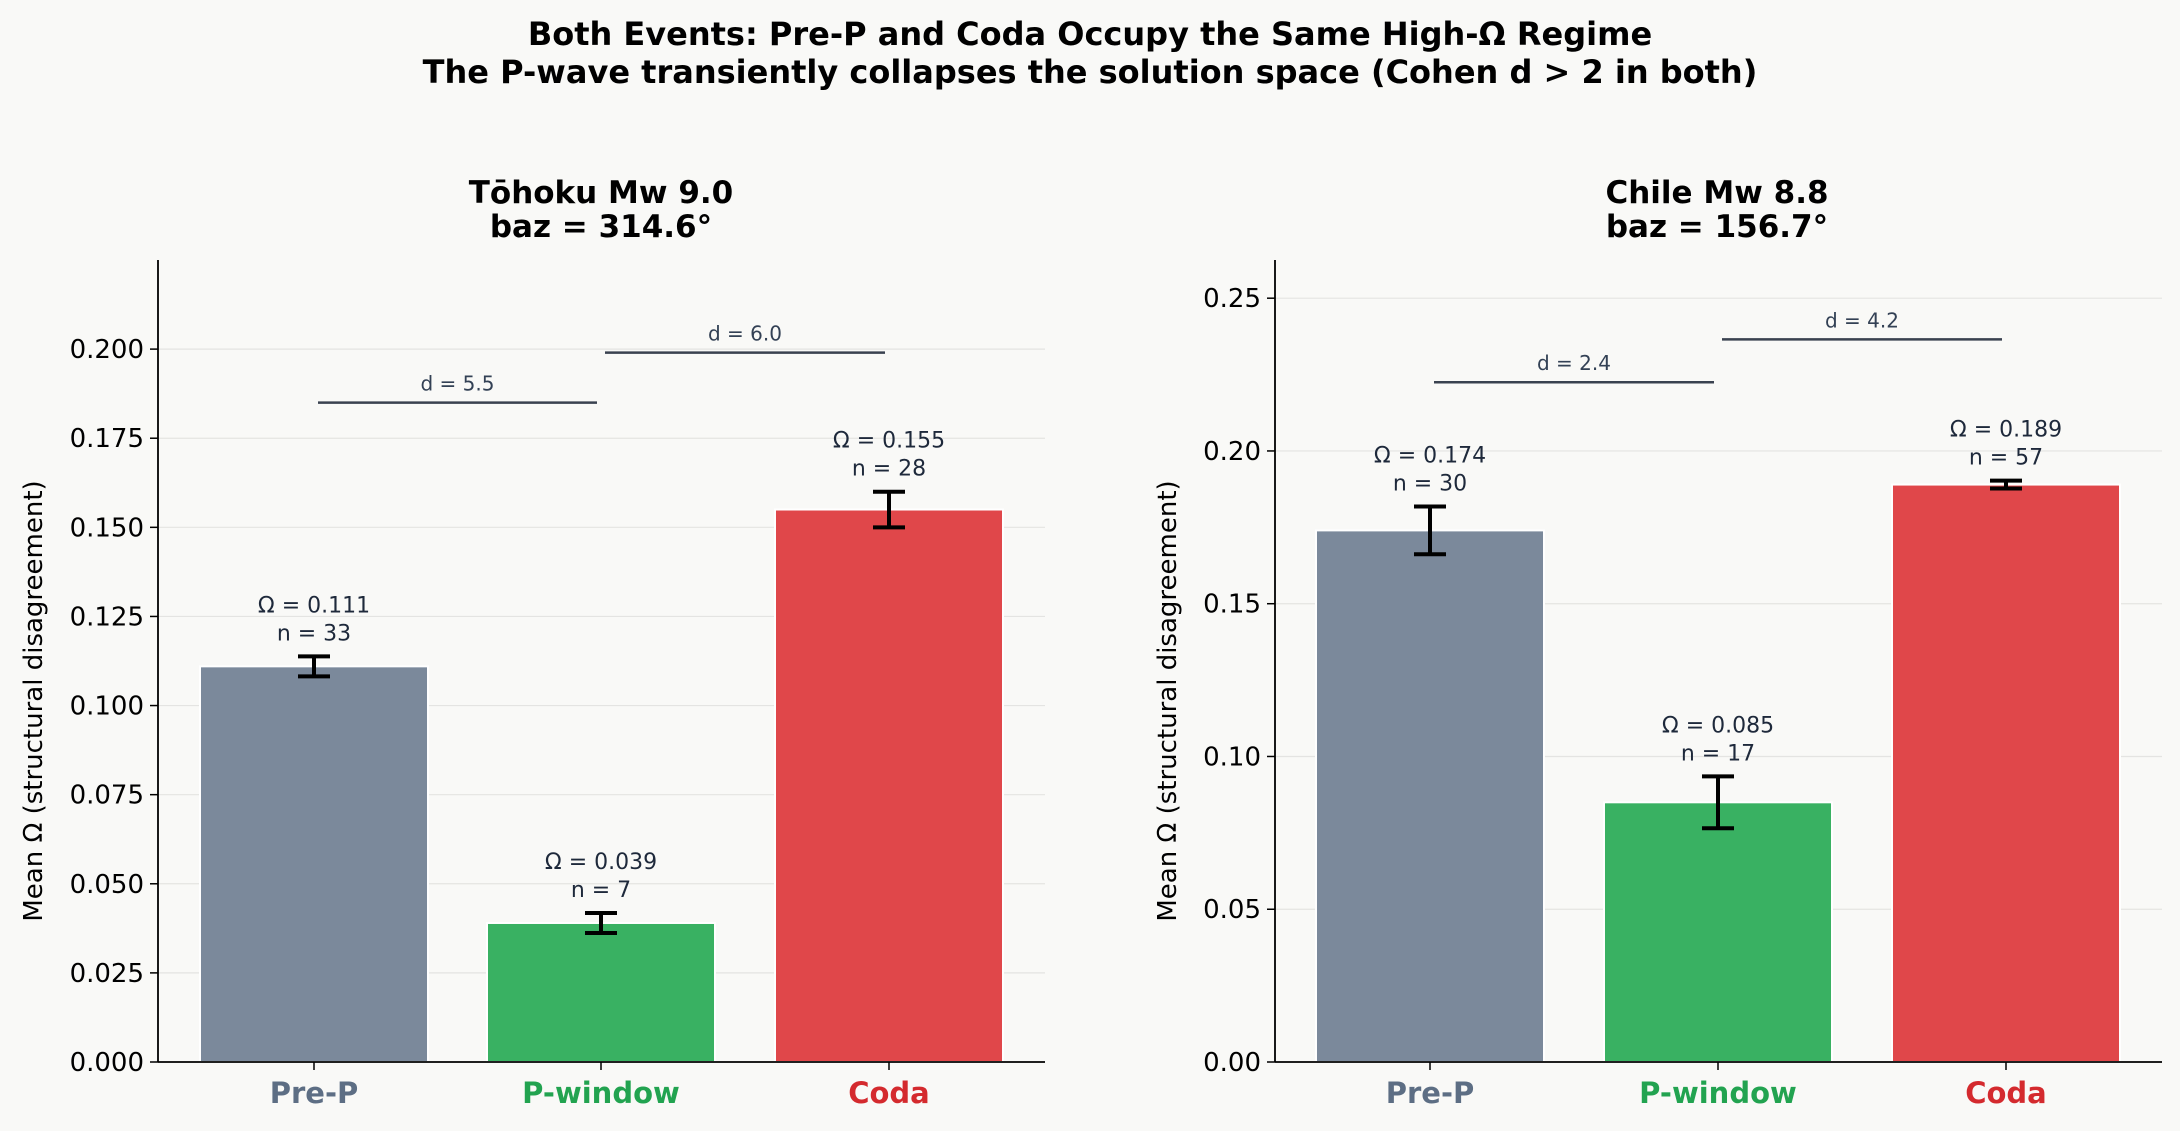 The width and height of the screenshot is (2180, 1131). What do you see at coordinates (601, 227) in the screenshot?
I see `panel-title-line-2: baz = 314.6°` at bounding box center [601, 227].